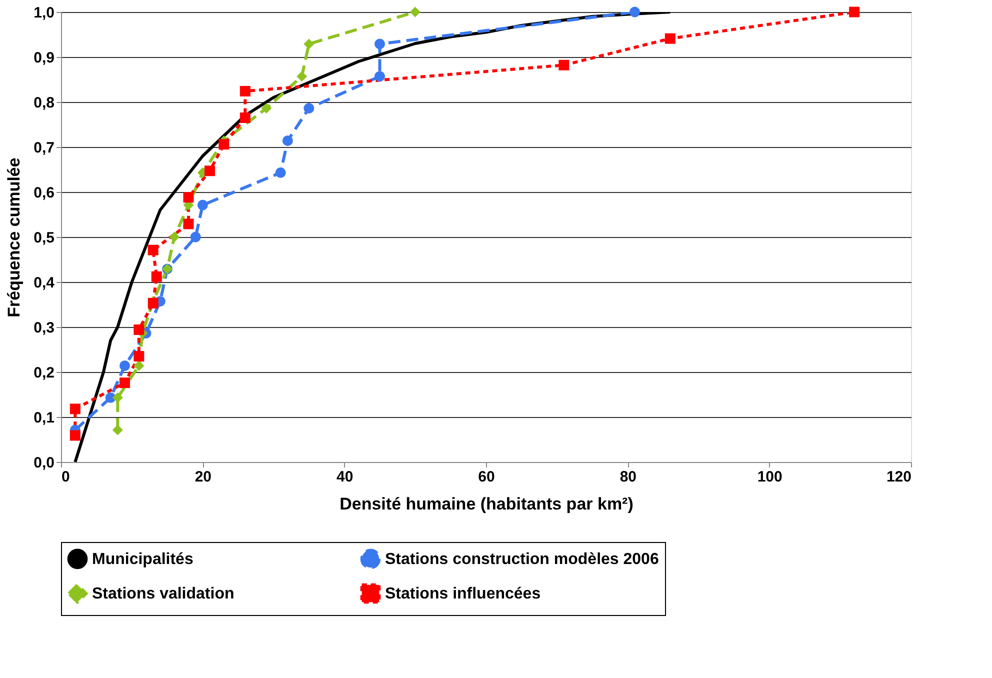 This screenshot has height=678, width=992. What do you see at coordinates (44, 418) in the screenshot?
I see `y-tick-label: 0,1` at bounding box center [44, 418].